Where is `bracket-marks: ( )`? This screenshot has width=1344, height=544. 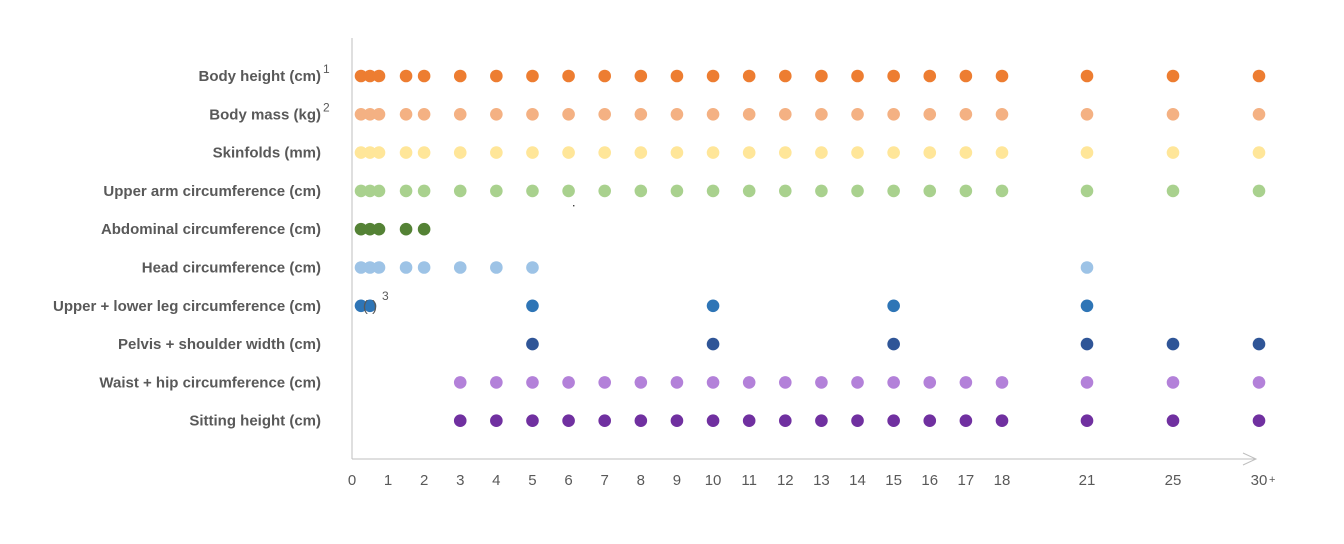
bracket-marks: ( ) is located at coordinates (370, 306).